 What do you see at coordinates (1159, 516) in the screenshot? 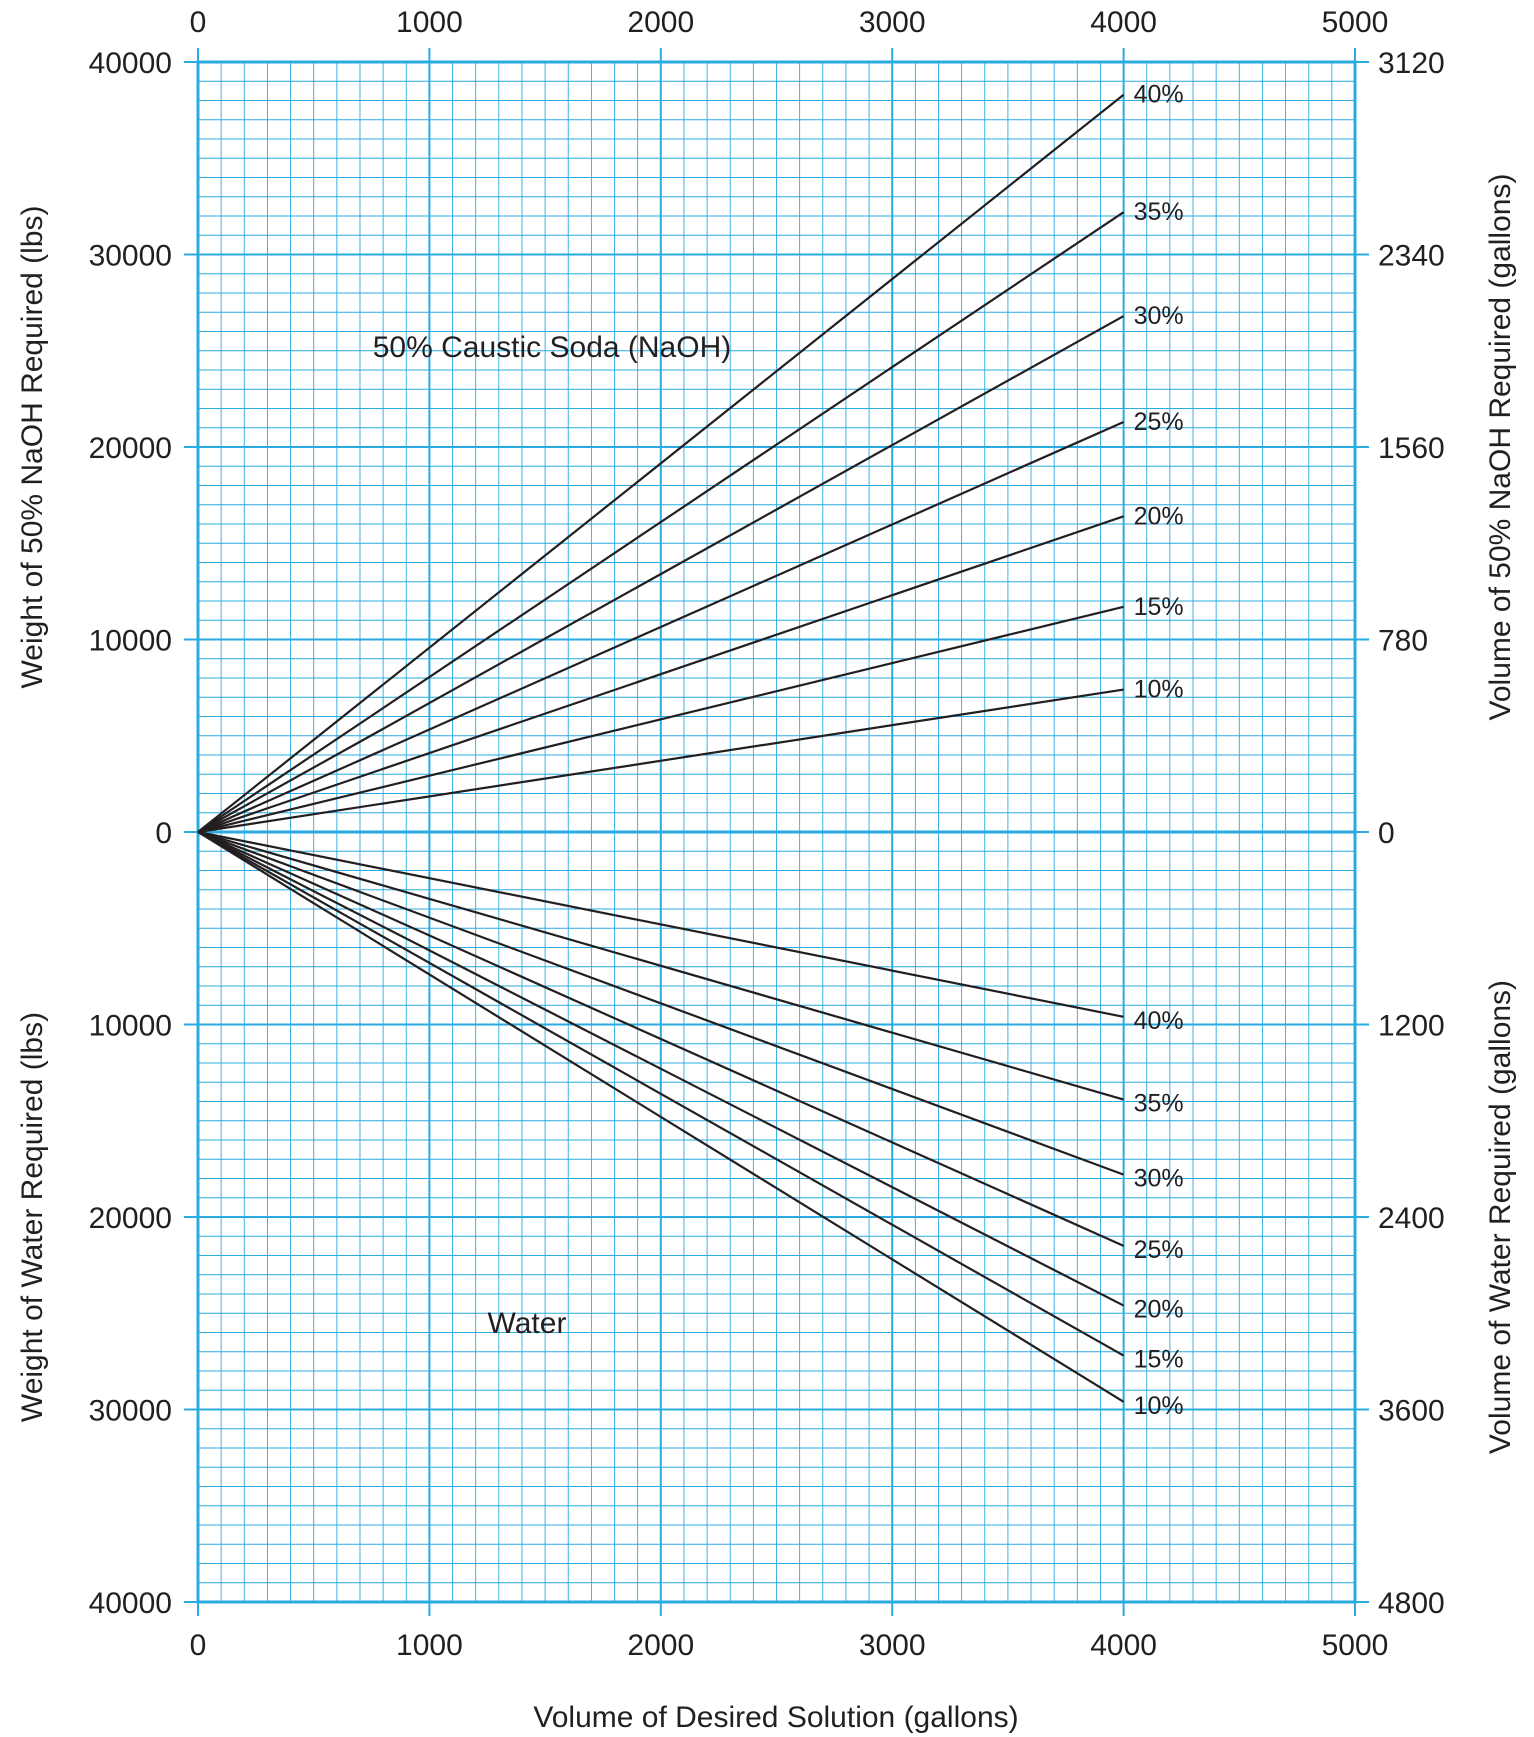
I see `naoh-series-label: 20%` at bounding box center [1159, 516].